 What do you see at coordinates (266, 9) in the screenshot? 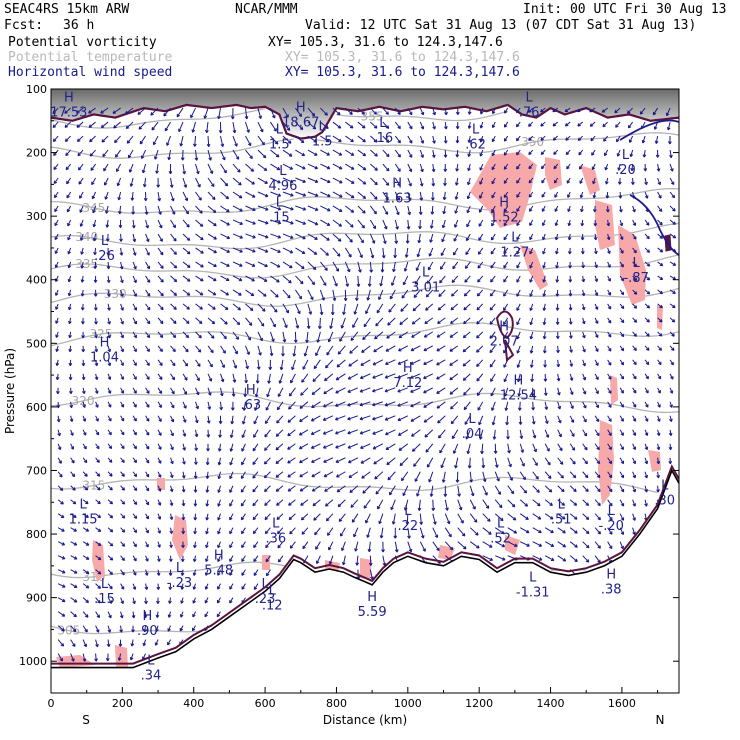
I see `center-title: NCAR/MMM` at bounding box center [266, 9].